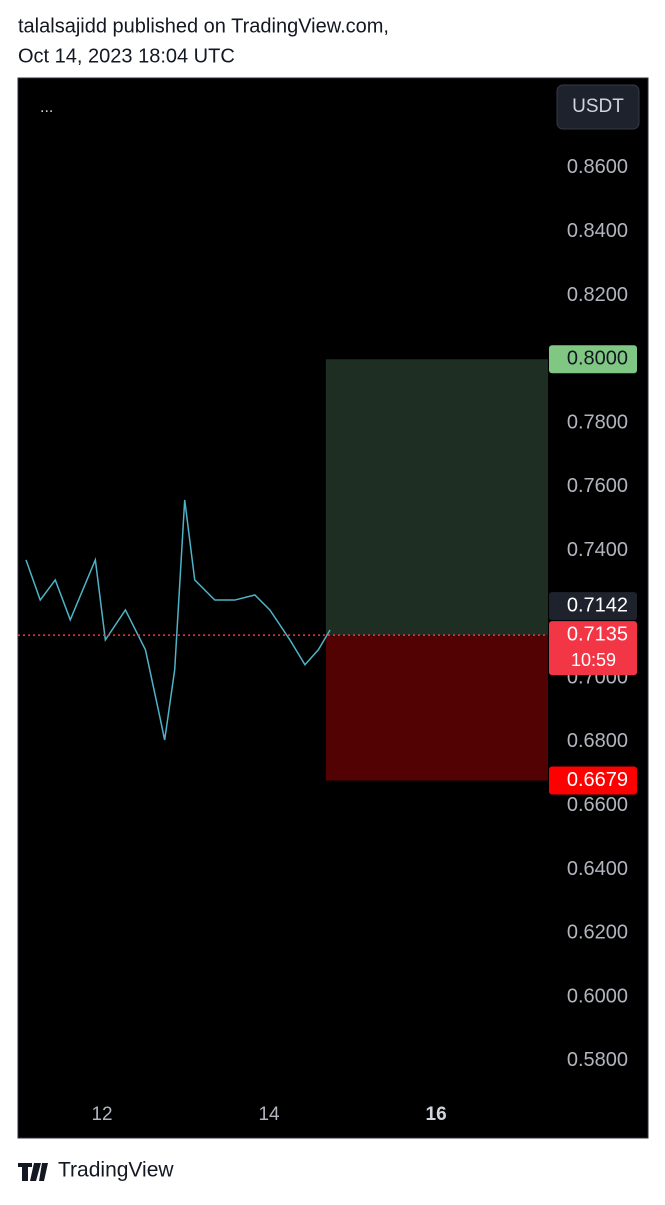 This screenshot has height=1205, width=665. What do you see at coordinates (101, 1114) in the screenshot?
I see `x-tick-label: 12` at bounding box center [101, 1114].